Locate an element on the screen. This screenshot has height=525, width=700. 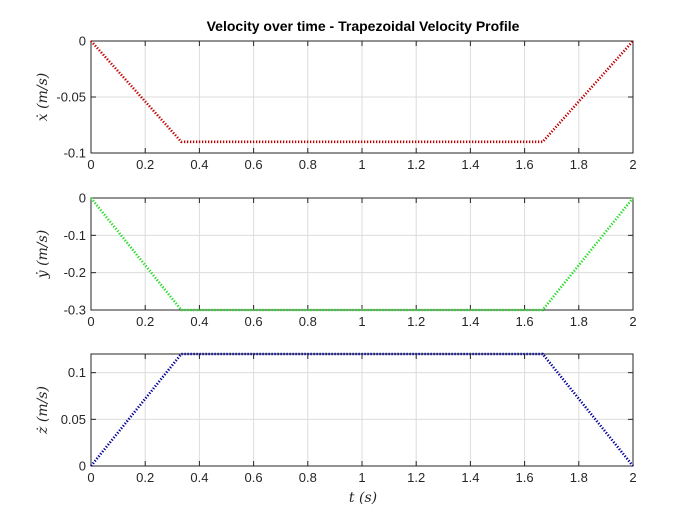
y-axis-label: ẋ (m/s) is located at coordinates (43, 97).